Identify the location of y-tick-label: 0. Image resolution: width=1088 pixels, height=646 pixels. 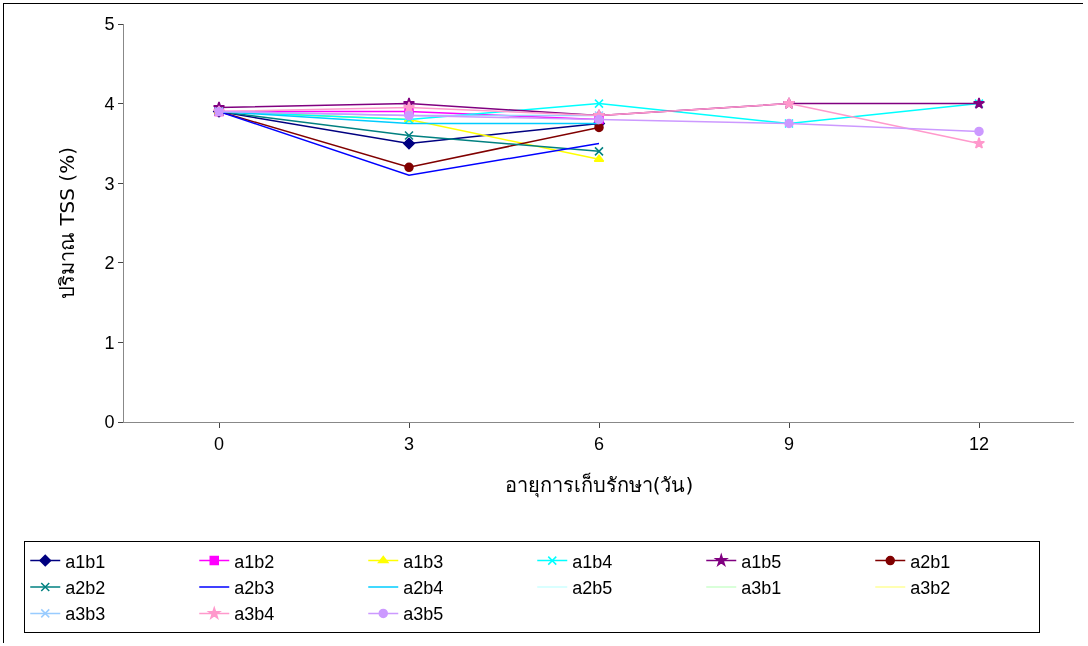
(109, 422).